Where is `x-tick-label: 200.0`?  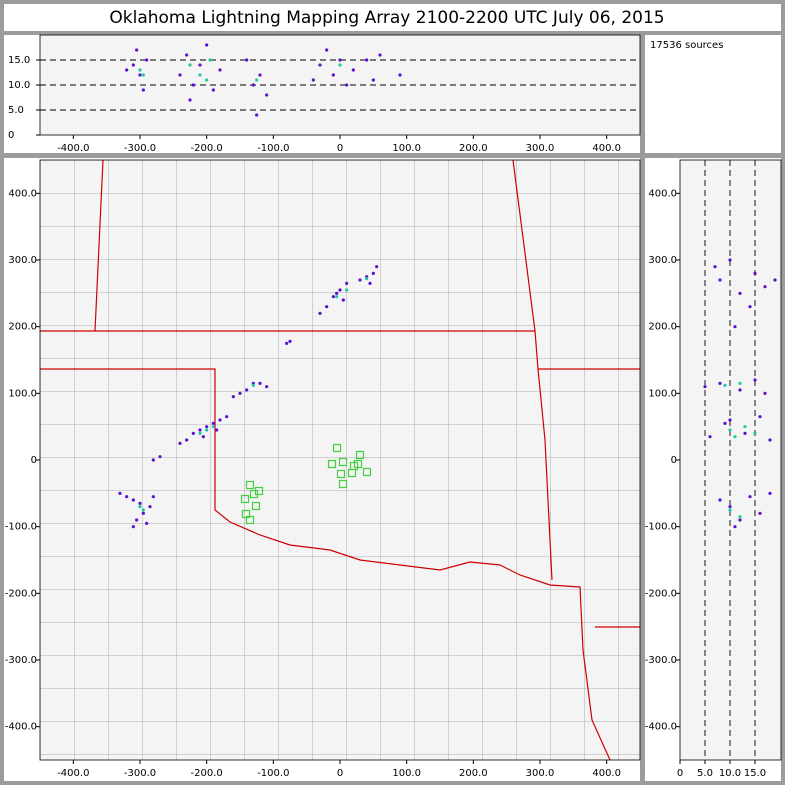
x-tick-label: 200.0 is located at coordinates (473, 773).